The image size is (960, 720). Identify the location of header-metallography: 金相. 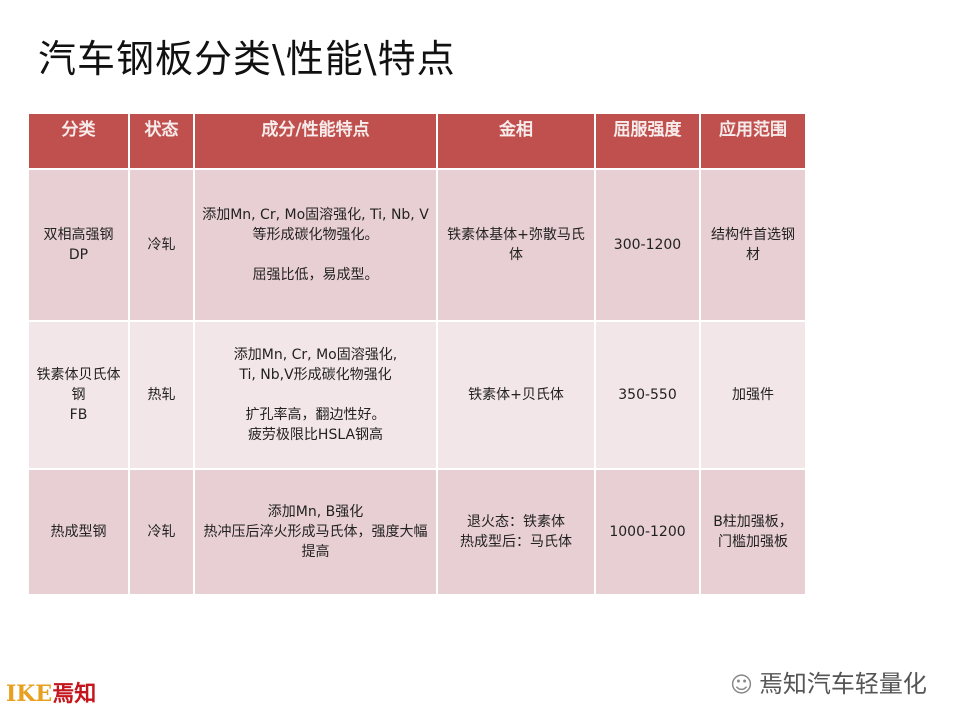
(516, 141).